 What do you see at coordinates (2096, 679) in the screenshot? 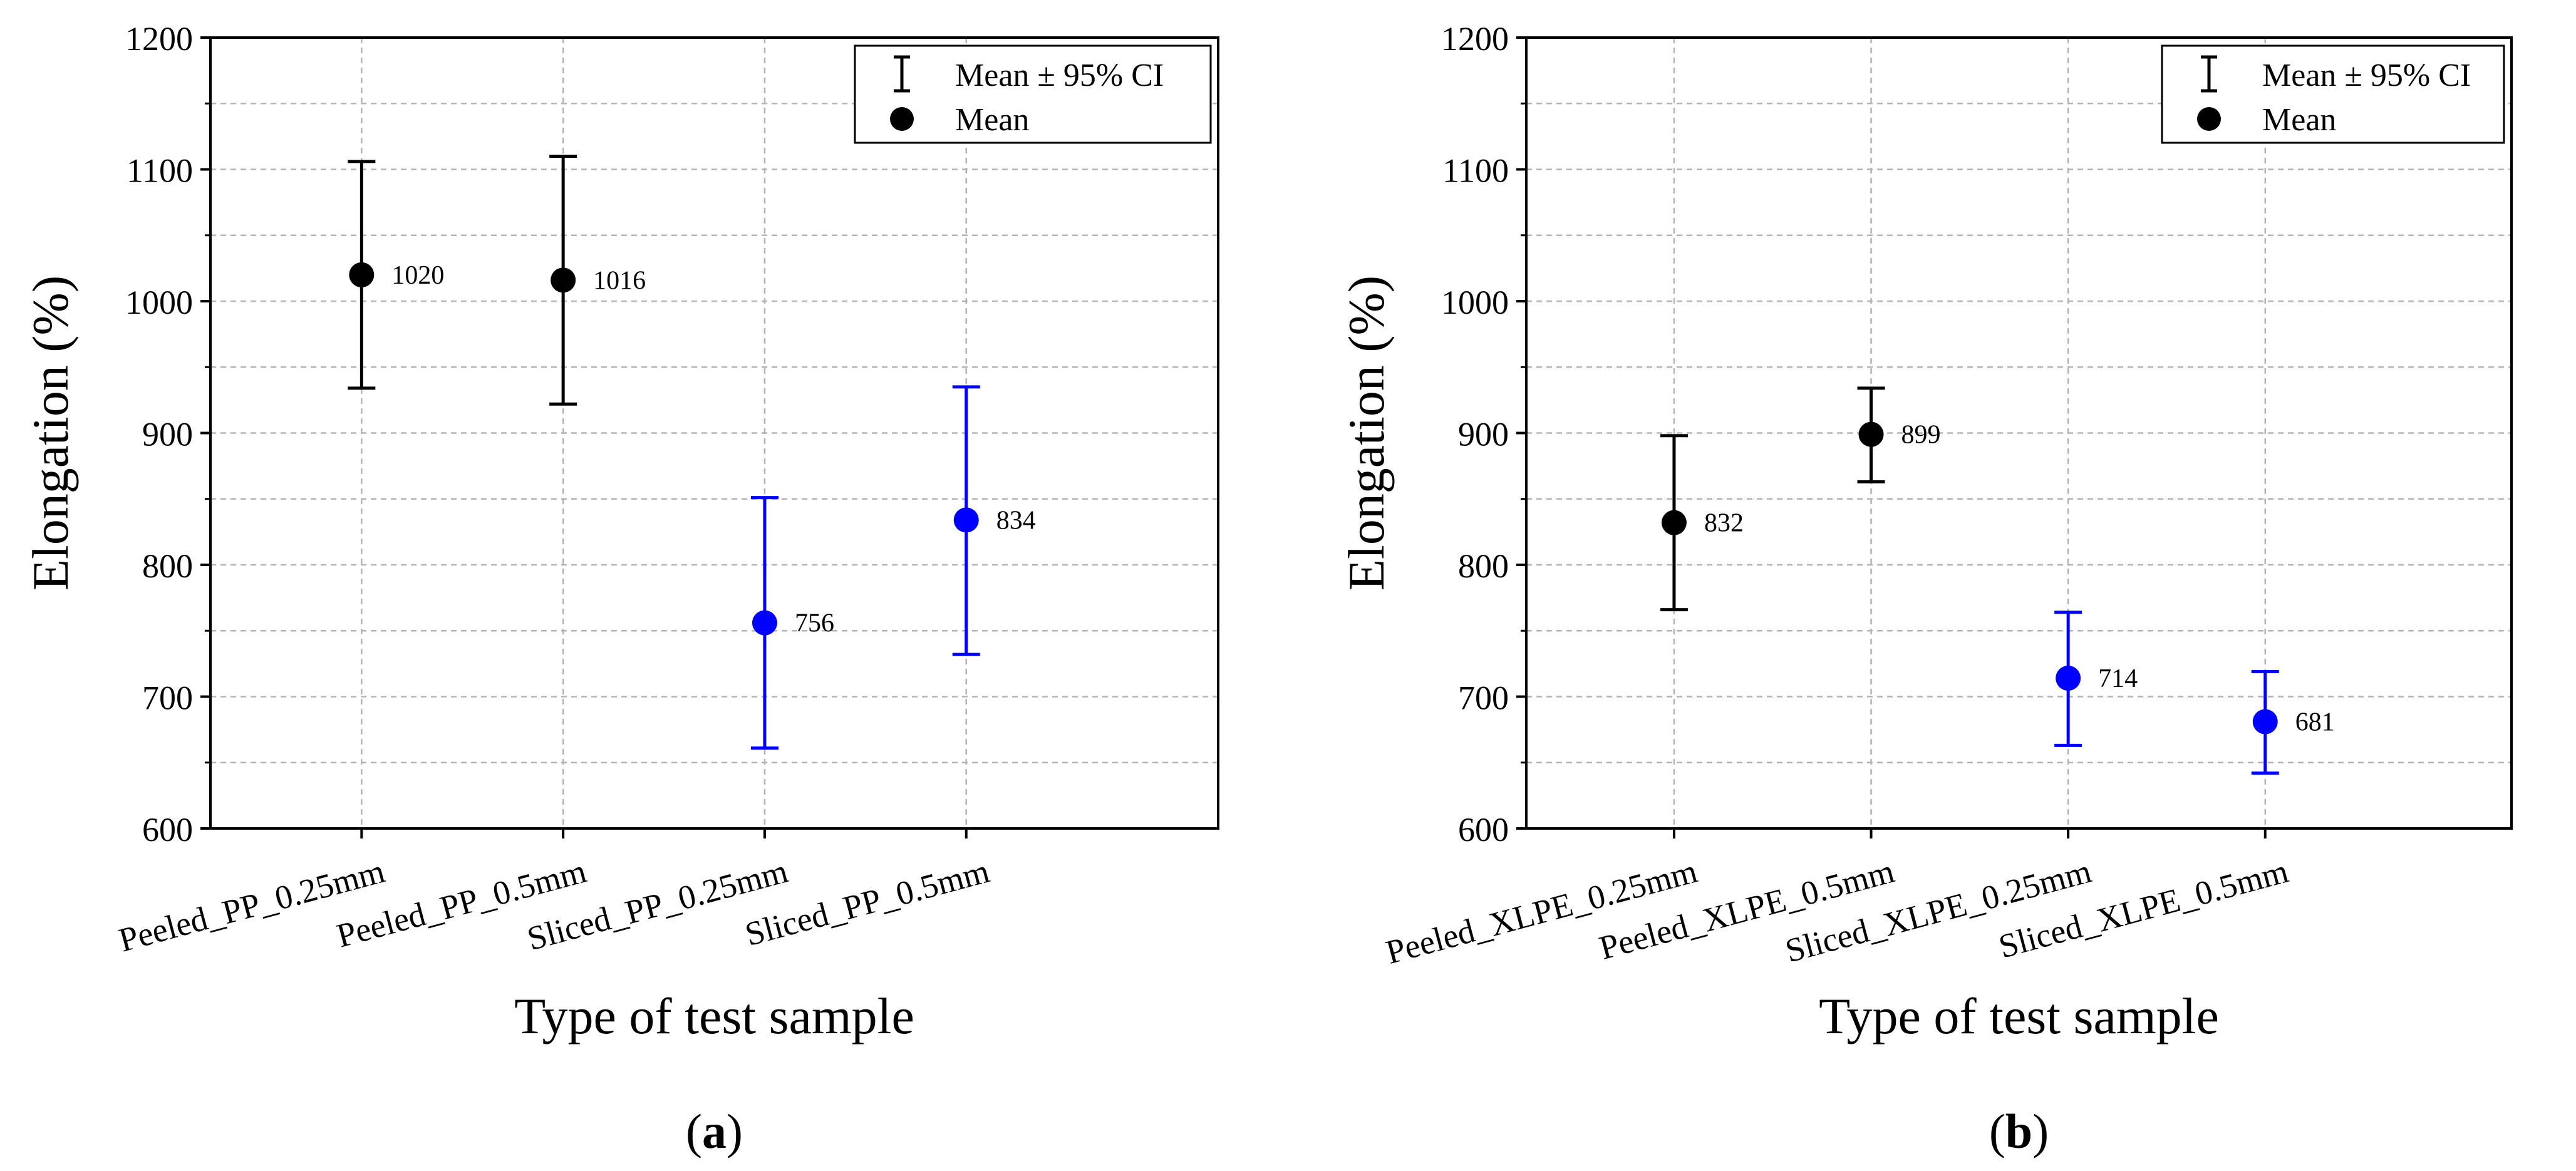
I see `data-point-group: 714` at bounding box center [2096, 679].